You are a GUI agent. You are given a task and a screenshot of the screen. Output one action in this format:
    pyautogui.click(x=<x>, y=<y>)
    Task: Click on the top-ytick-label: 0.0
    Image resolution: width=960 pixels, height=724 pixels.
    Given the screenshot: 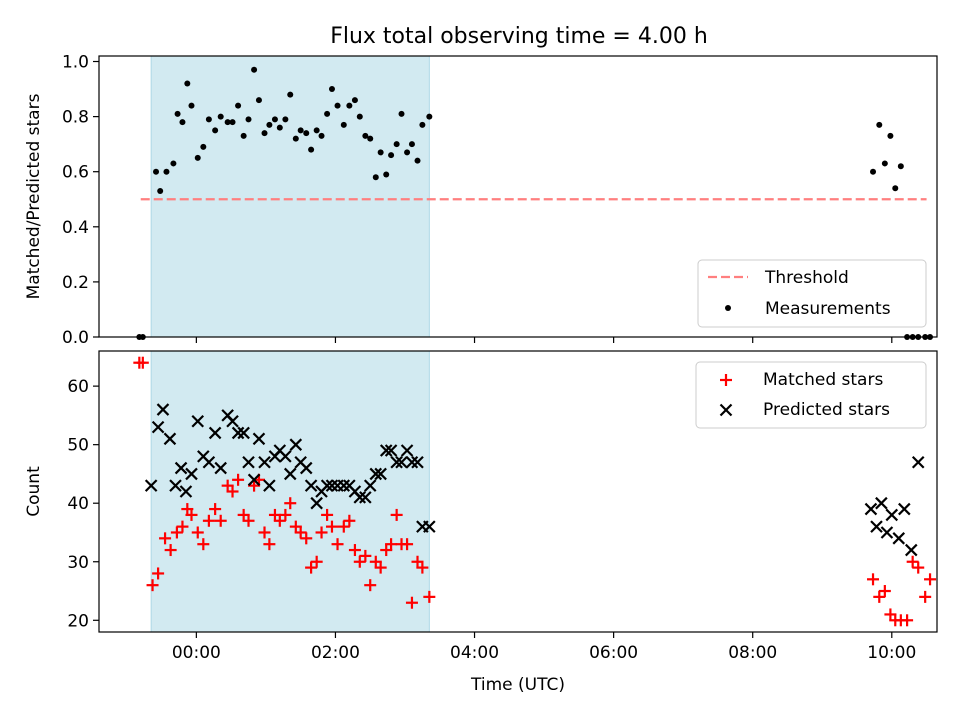 What is the action you would take?
    pyautogui.click(x=75, y=338)
    